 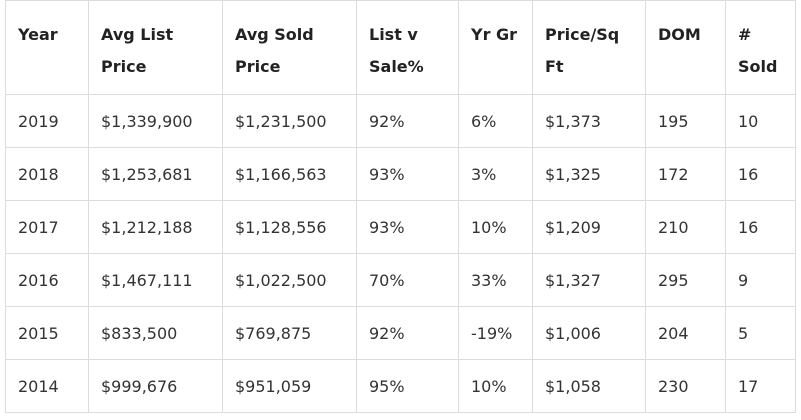 What do you see at coordinates (685, 280) in the screenshot?
I see `table-cell: 295` at bounding box center [685, 280].